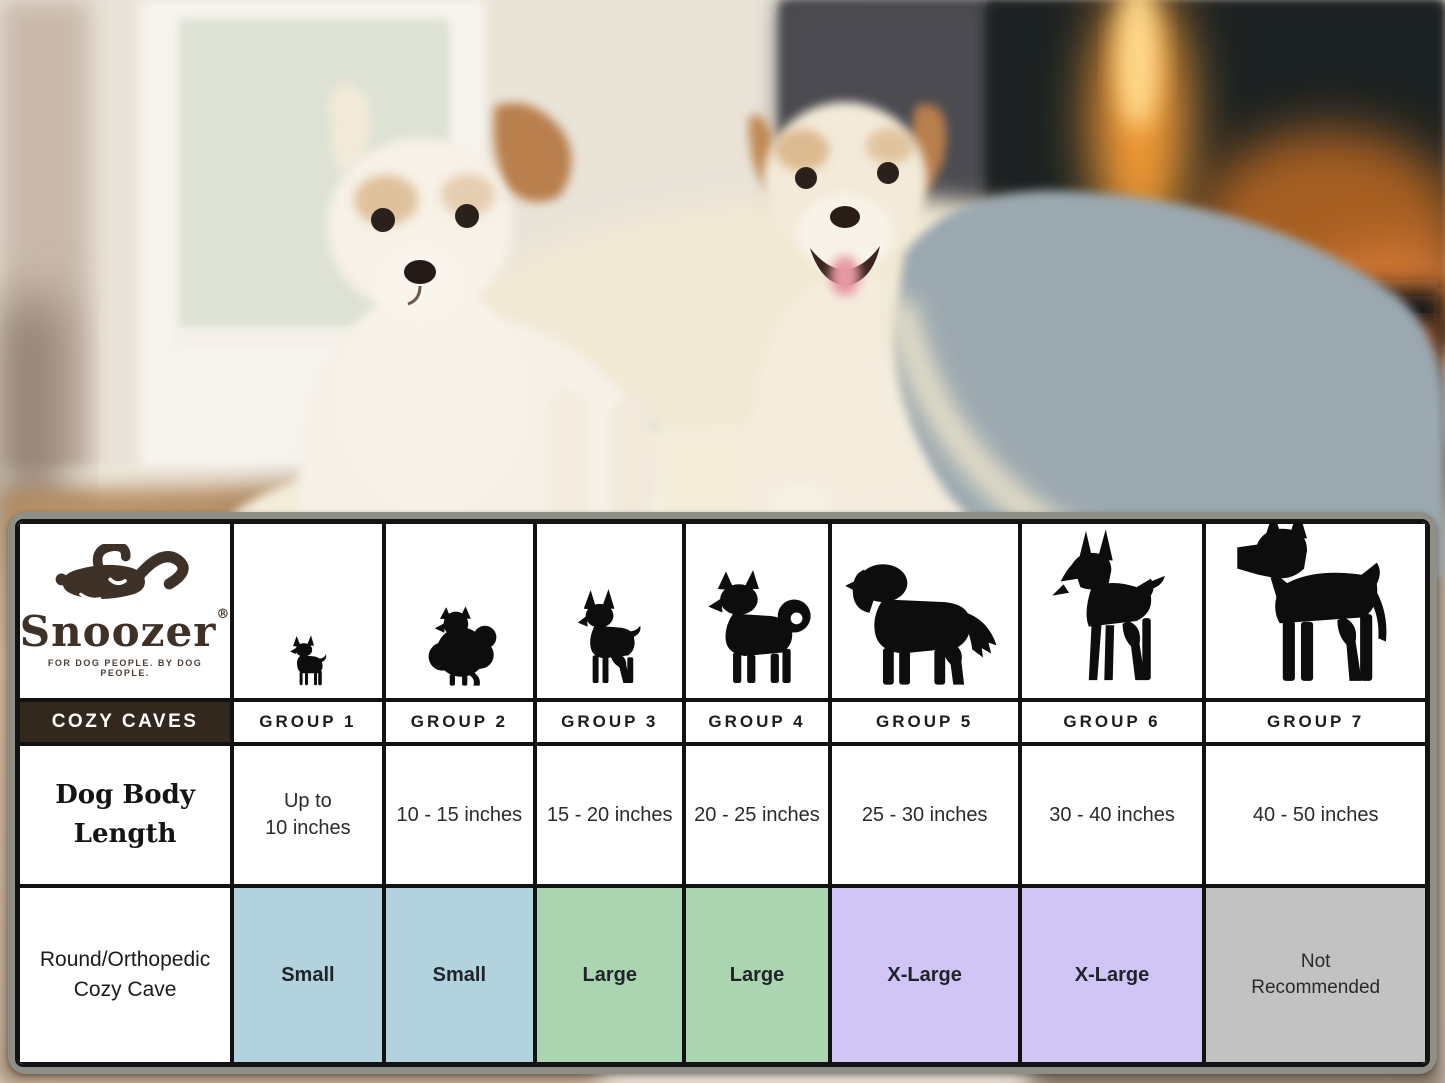  I want to click on size-group-5: X-Large, so click(924, 975).